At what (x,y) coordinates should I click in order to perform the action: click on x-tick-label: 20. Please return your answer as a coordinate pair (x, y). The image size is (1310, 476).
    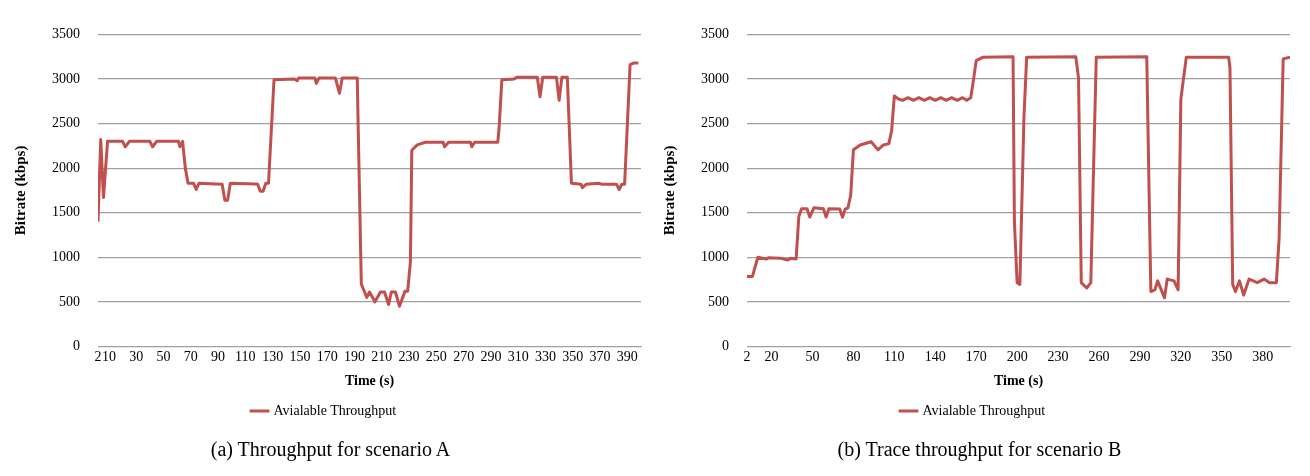
    Looking at the image, I should click on (771, 357).